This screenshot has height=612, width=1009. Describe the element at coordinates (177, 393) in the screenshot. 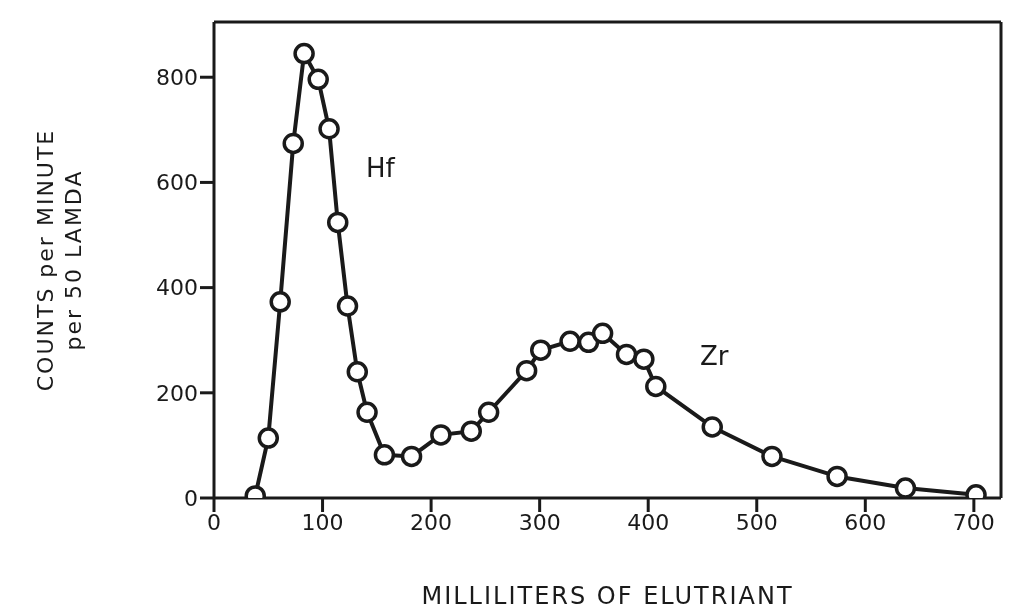

I see `y-tick-label: 200` at that location.